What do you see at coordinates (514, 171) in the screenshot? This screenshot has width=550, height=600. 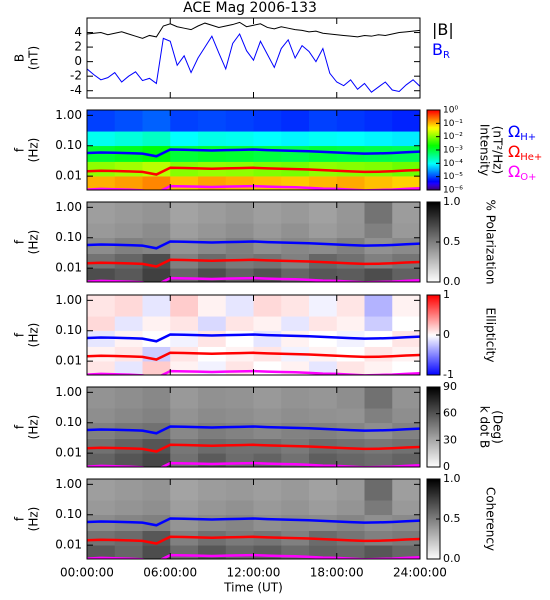 I see `legend-name: Ω` at bounding box center [514, 171].